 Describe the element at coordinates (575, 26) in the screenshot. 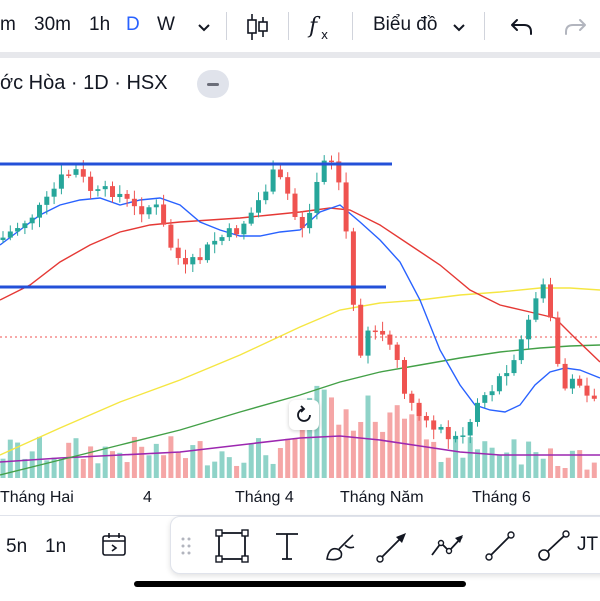

I see `redo-icon` at that location.